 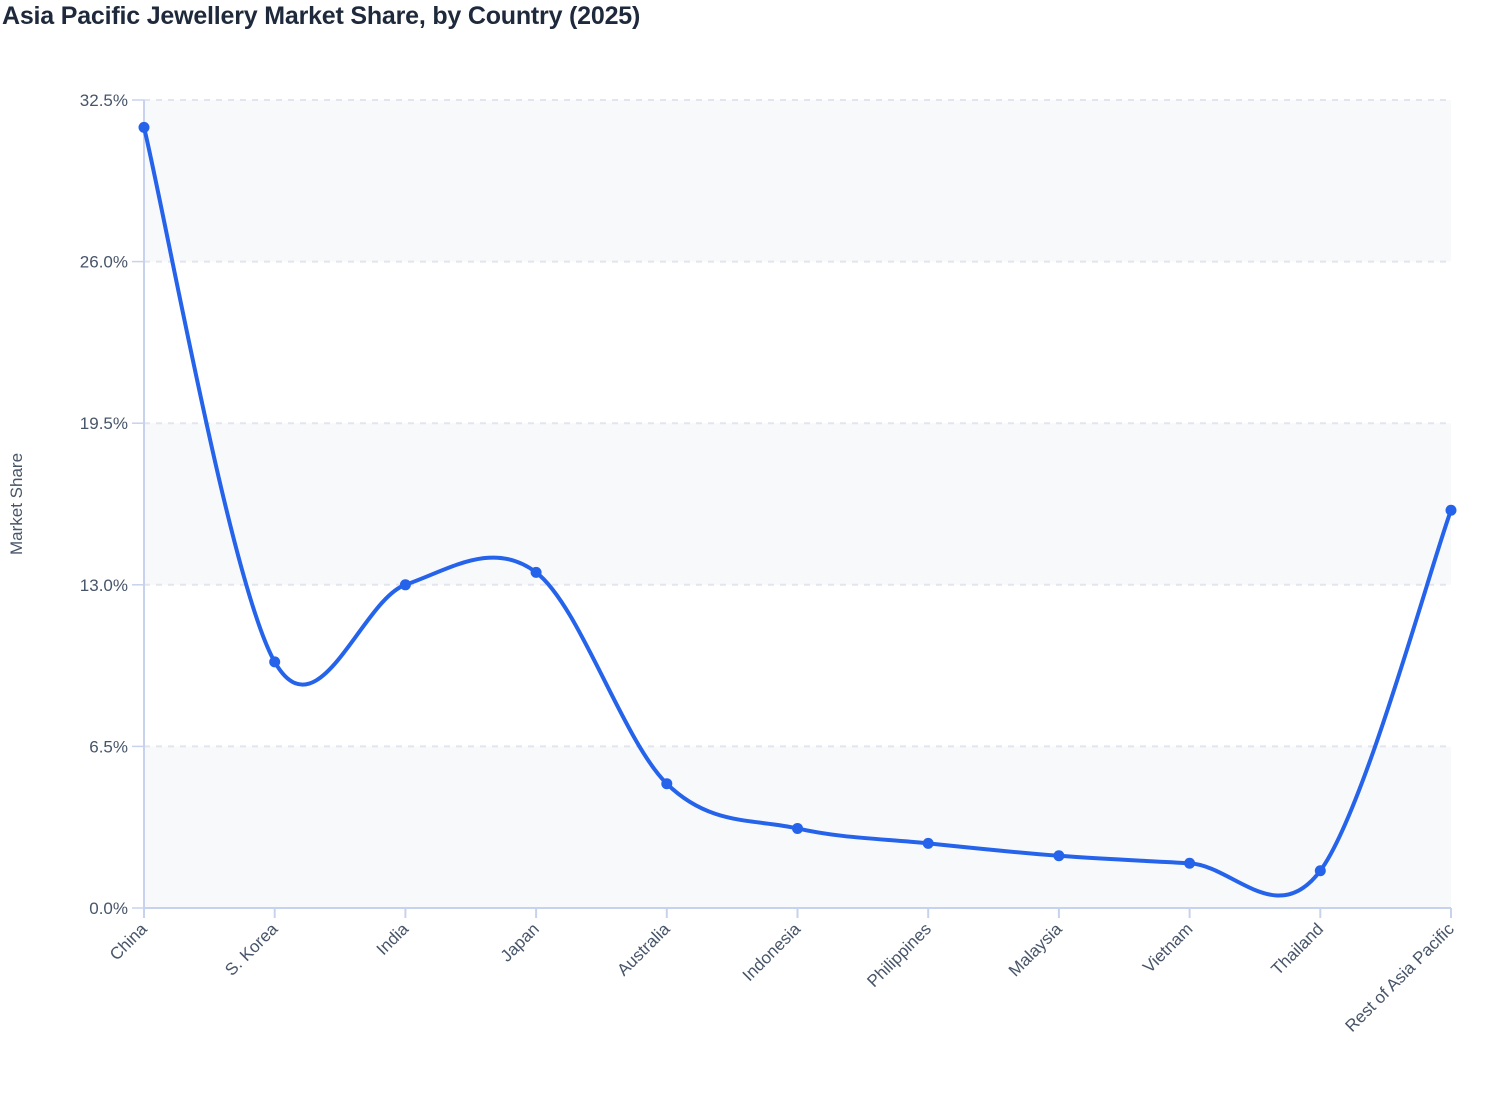 I want to click on data-point-china, so click(x=144, y=127).